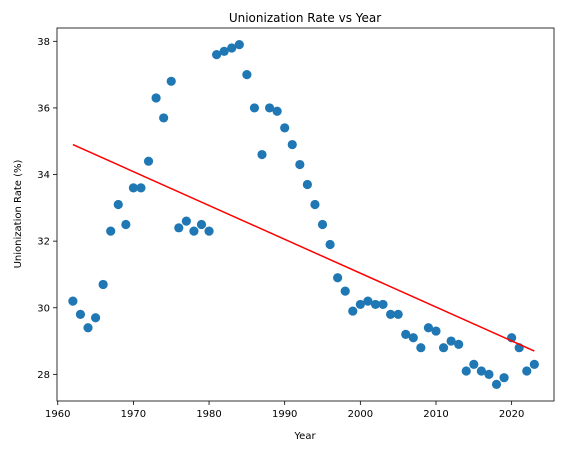  Describe the element at coordinates (18, 214) in the screenshot. I see `y-axis-title: Unionization Rate (%)` at that location.